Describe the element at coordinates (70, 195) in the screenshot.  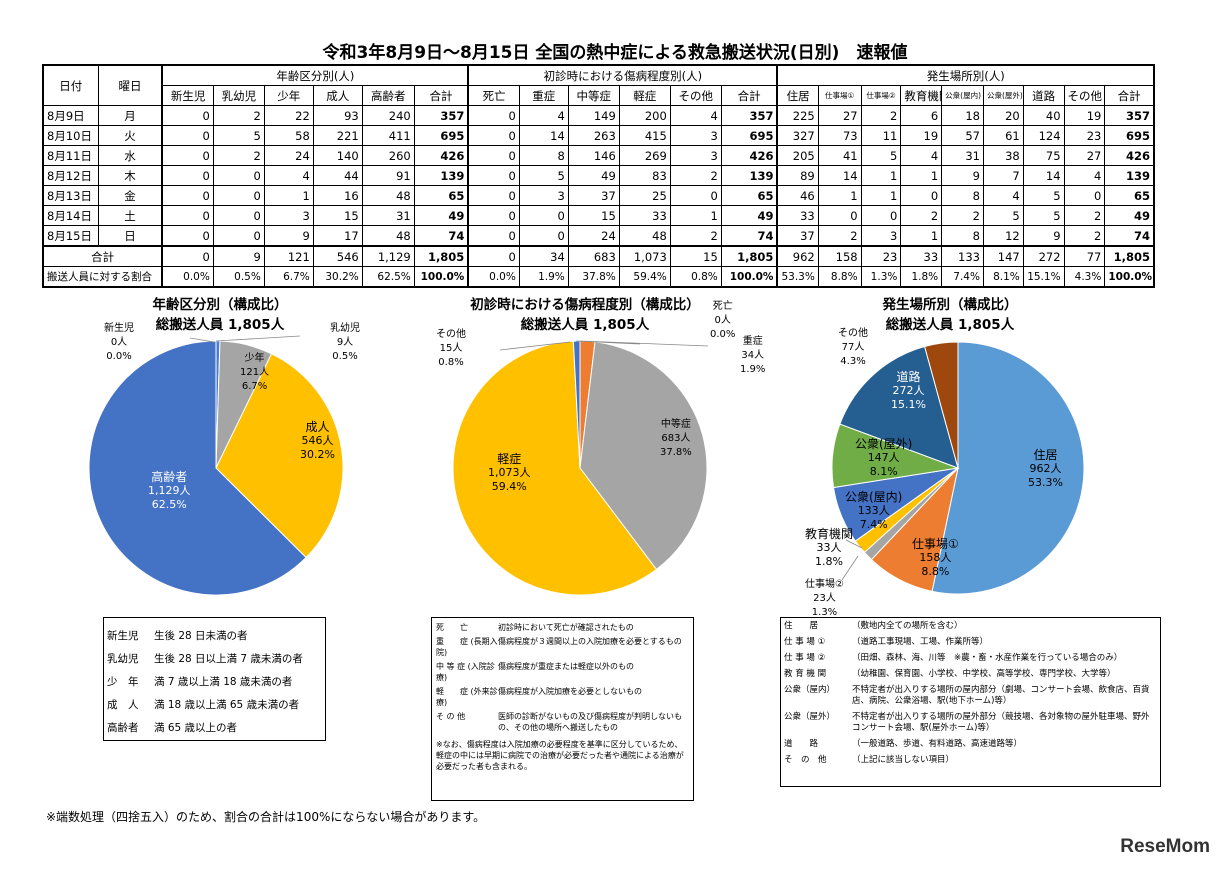
I see `row-date: 8月13日` at that location.